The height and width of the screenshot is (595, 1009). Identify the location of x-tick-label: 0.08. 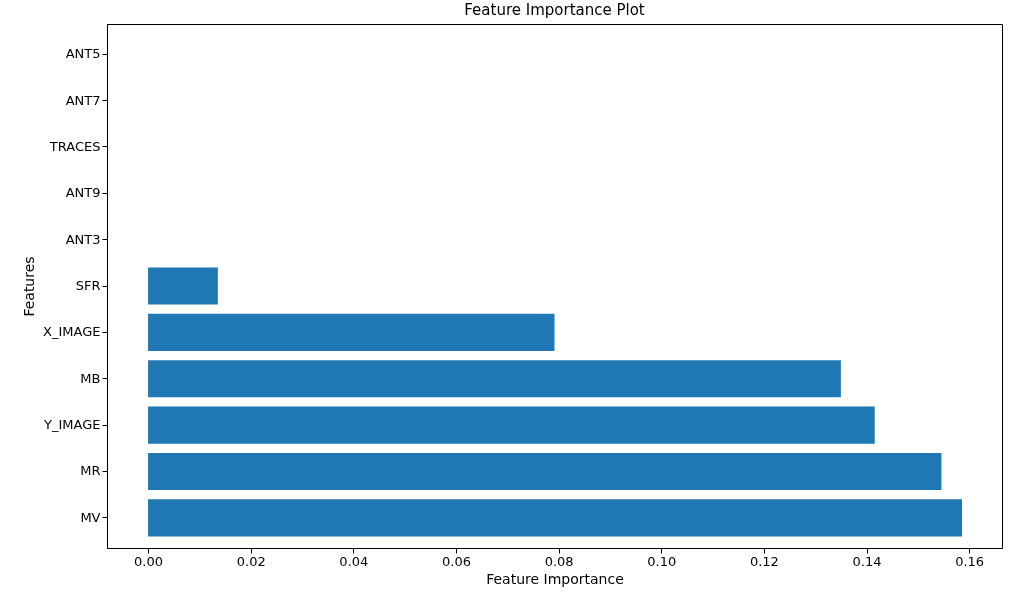
(559, 561).